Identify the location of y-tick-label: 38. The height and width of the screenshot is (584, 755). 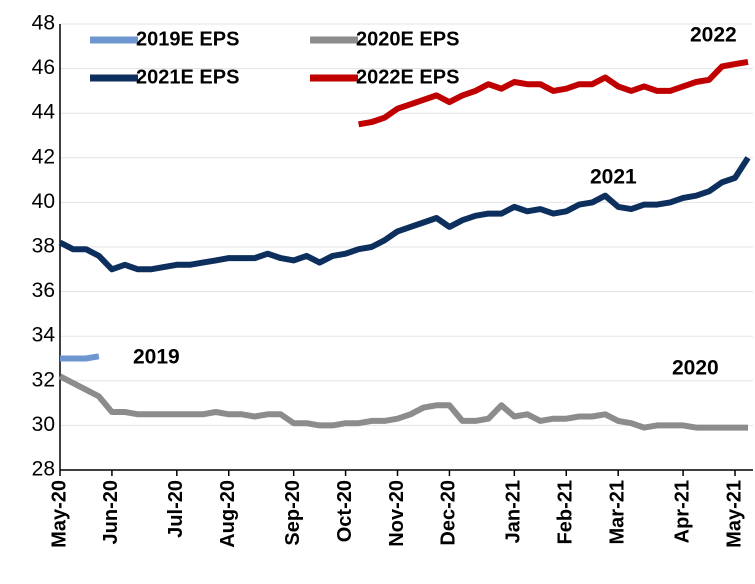
(43, 246).